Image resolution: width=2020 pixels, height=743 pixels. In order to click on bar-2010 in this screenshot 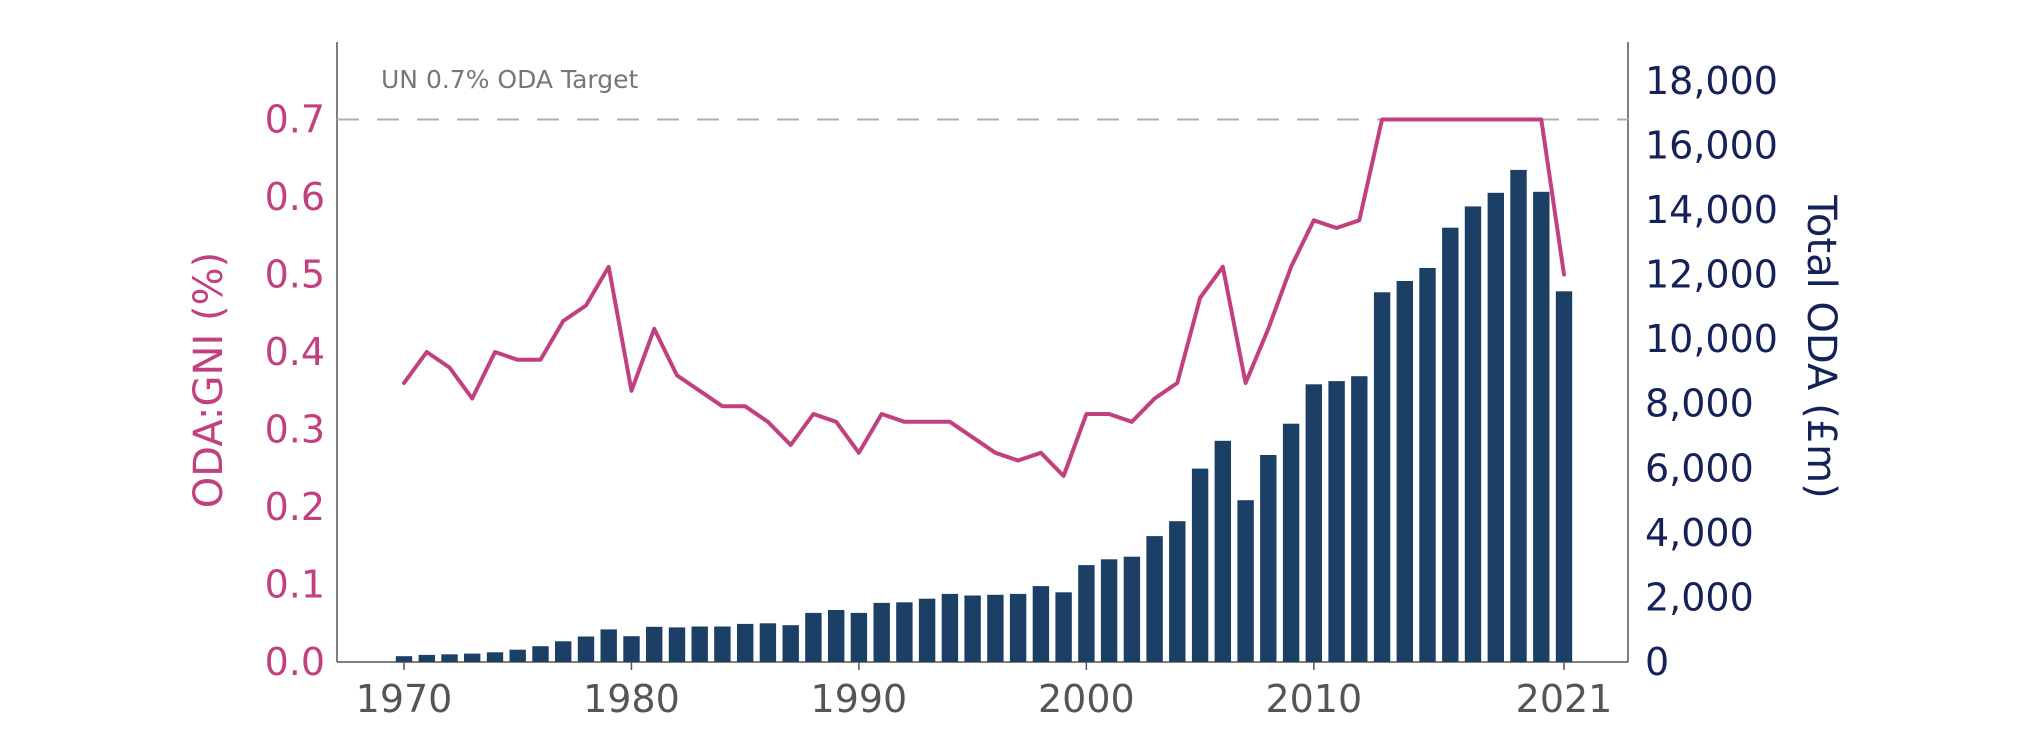, I will do `click(1313, 523)`.